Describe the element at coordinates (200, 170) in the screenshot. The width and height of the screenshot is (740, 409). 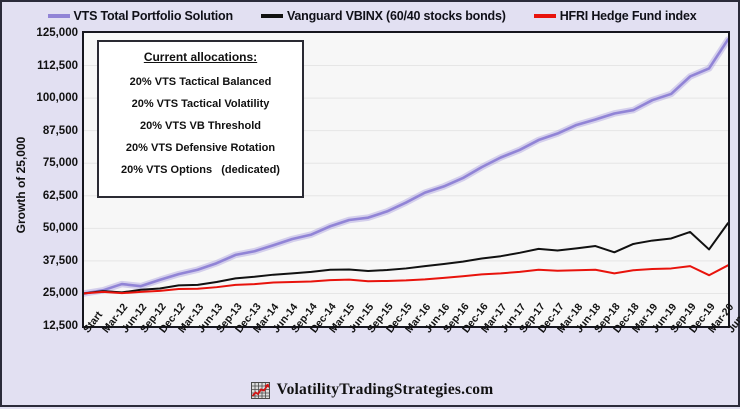
I see `allocation-line: 20% VTS Options (dedicated)` at that location.